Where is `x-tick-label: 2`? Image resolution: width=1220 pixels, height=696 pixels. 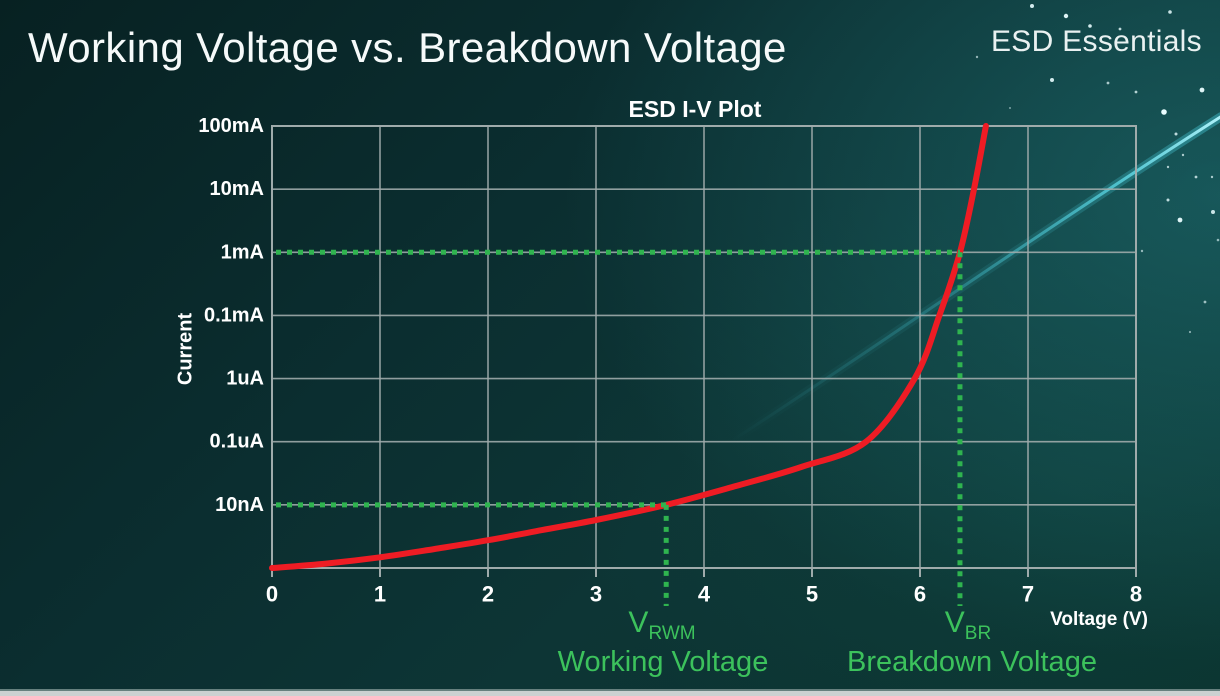 x-tick-label: 2 is located at coordinates (488, 594).